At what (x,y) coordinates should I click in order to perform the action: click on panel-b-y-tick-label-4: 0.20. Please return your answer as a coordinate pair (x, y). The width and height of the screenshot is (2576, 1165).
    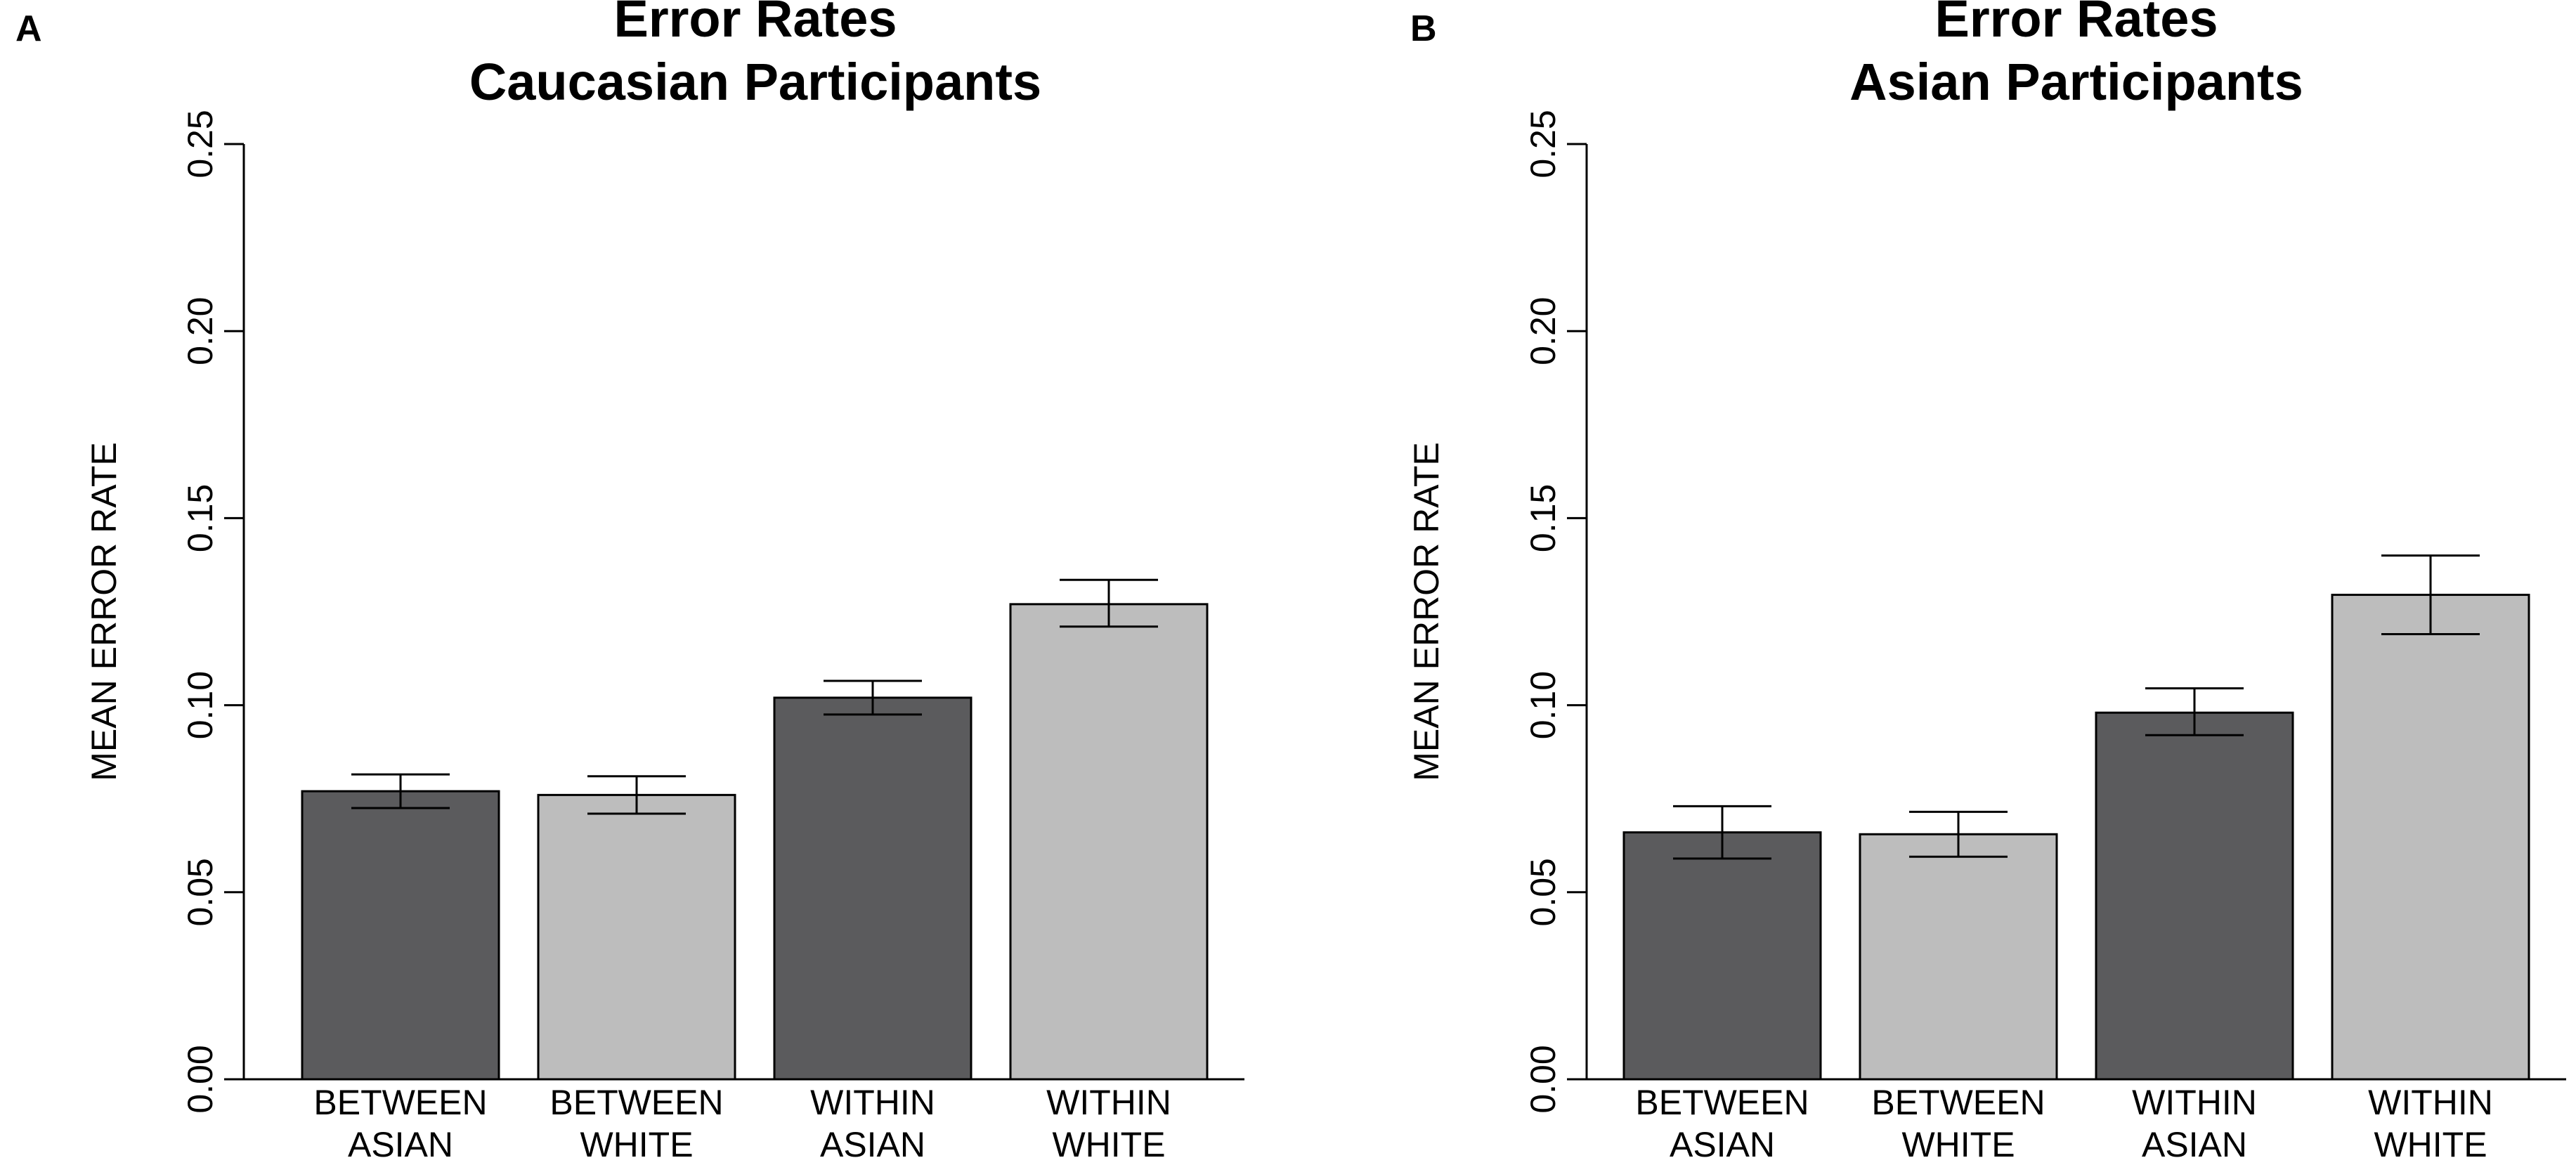
    Looking at the image, I should click on (1543, 331).